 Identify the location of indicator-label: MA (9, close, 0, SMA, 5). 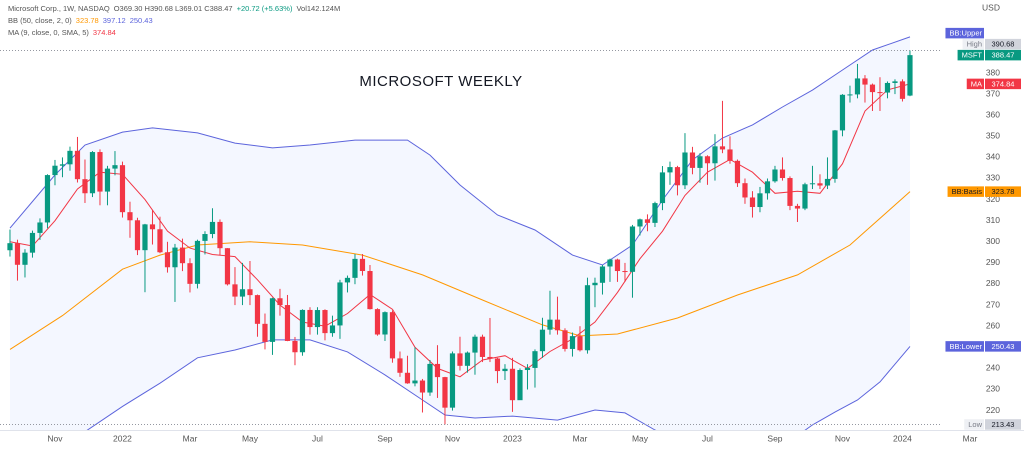
(48, 32).